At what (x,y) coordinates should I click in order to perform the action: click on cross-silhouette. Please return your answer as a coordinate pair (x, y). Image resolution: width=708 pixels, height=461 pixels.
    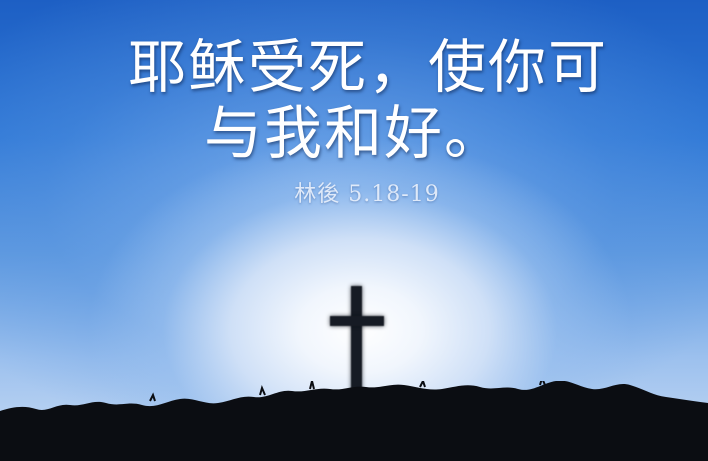
    Looking at the image, I should click on (357, 346).